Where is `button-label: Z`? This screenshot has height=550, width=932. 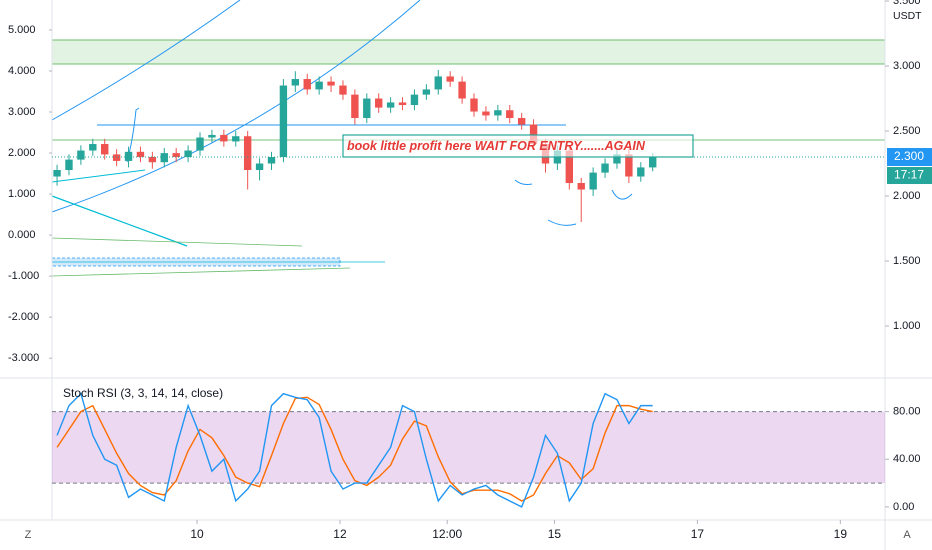 button-label: Z is located at coordinates (28, 535).